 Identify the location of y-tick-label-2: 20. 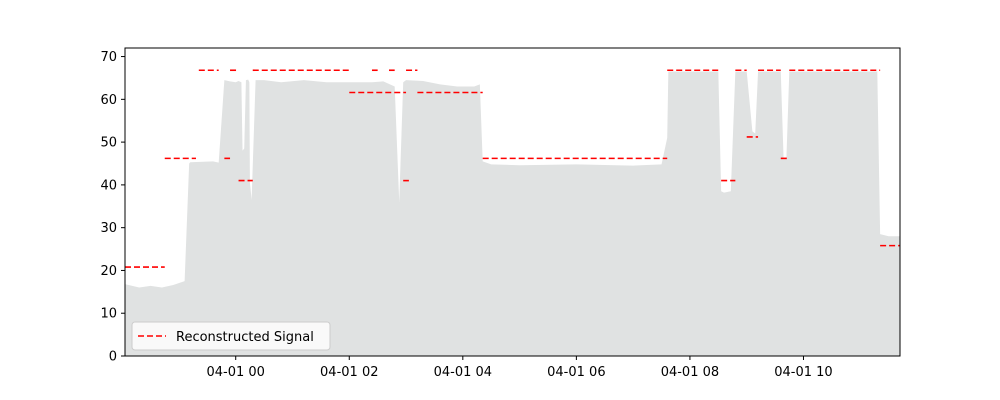
(108, 271).